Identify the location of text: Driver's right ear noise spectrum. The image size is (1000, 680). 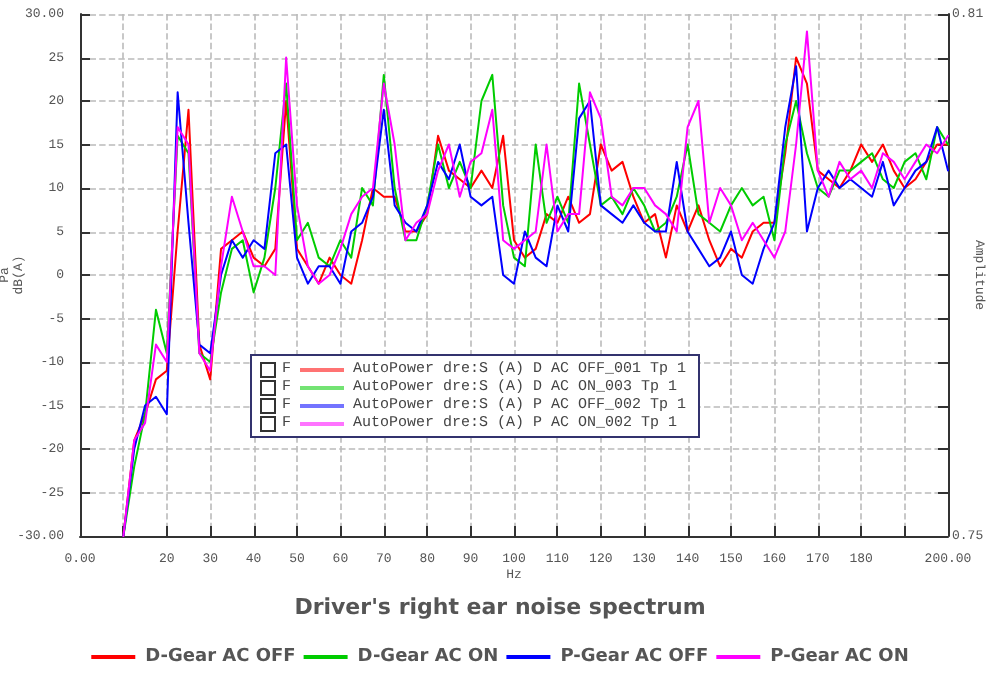
(500, 607).